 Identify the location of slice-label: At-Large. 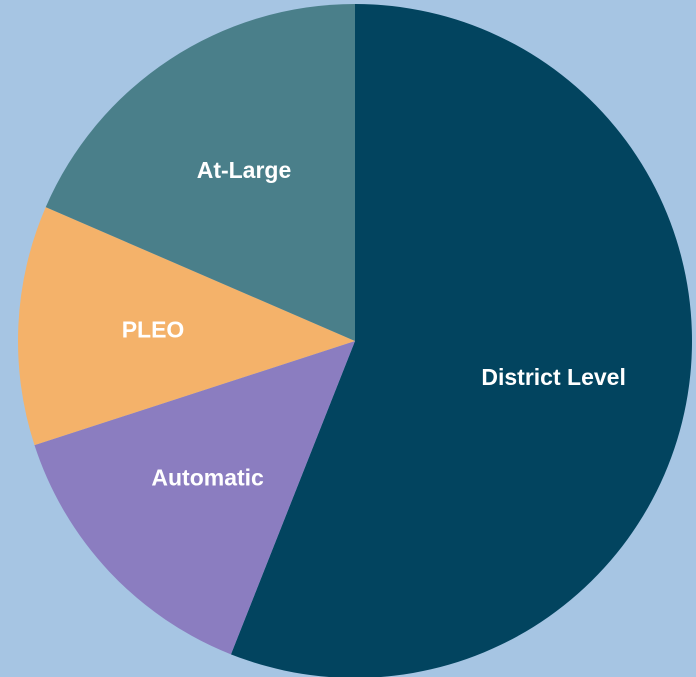
(244, 170).